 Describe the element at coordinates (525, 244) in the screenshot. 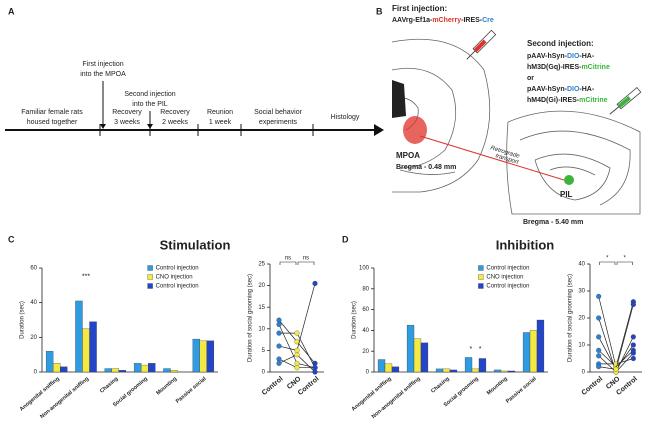

I see `chart-title: Inhibition` at that location.